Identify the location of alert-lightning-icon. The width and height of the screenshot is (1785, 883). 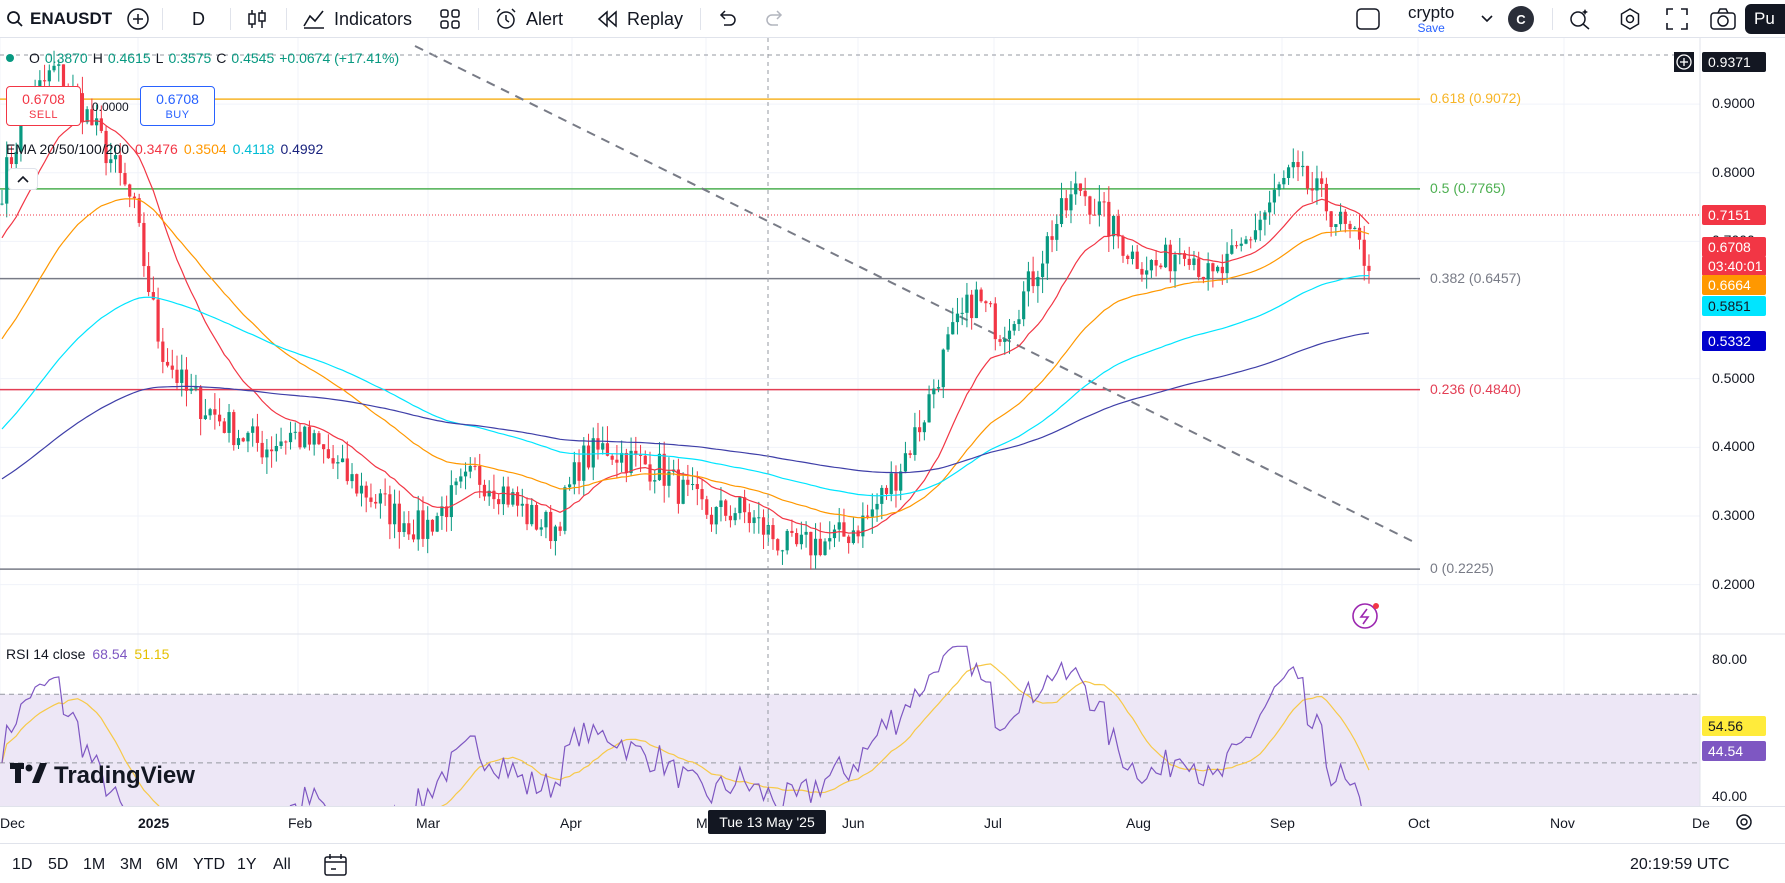
(1365, 616).